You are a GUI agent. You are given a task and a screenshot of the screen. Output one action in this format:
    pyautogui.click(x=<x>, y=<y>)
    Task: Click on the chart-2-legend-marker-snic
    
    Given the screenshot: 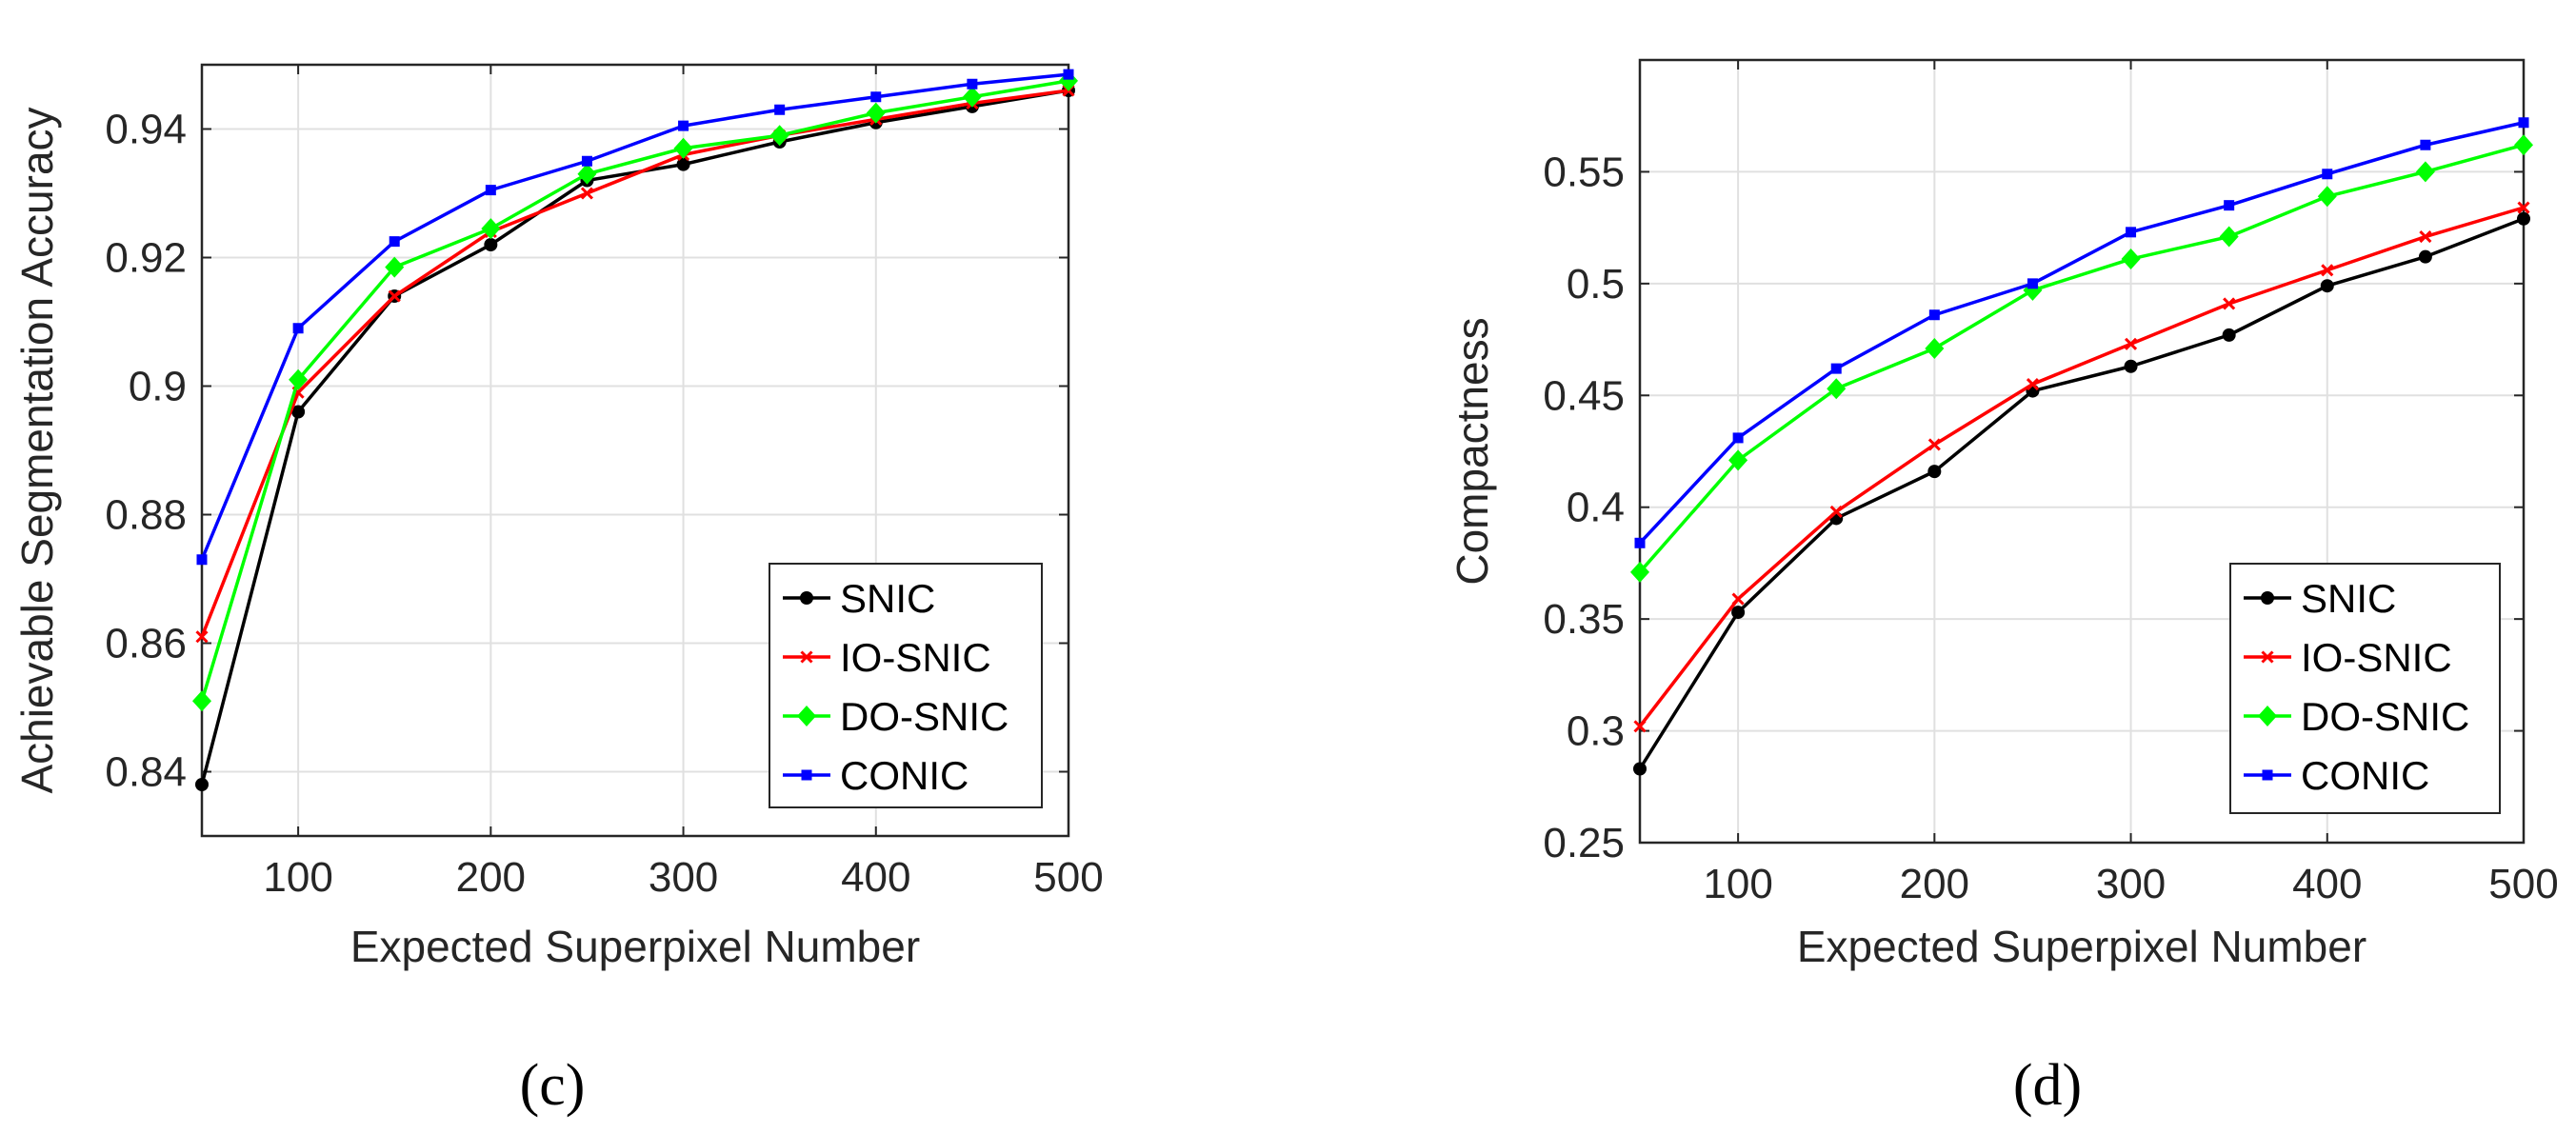 What is the action you would take?
    pyautogui.click(x=2267, y=598)
    